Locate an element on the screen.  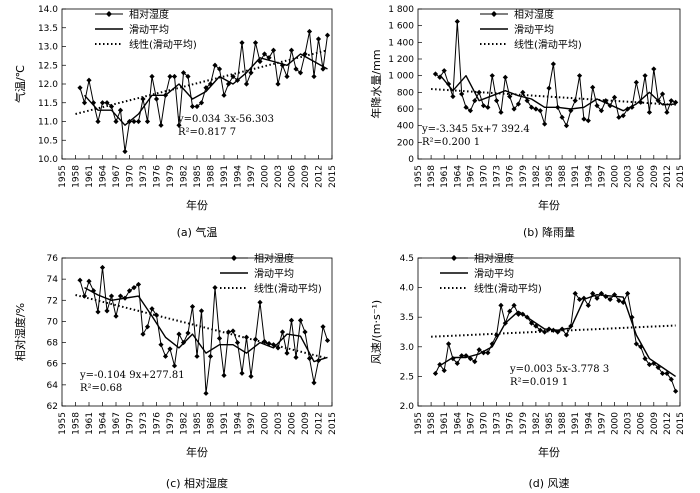
y-tick-label: 14.0 is located at coordinates (48, 10).